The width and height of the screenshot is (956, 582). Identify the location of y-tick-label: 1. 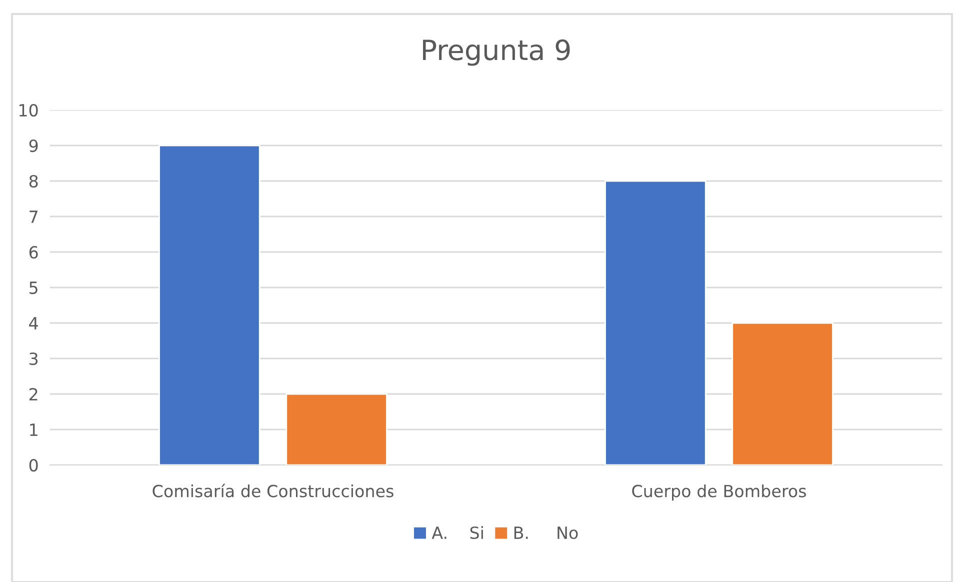
(34, 430).